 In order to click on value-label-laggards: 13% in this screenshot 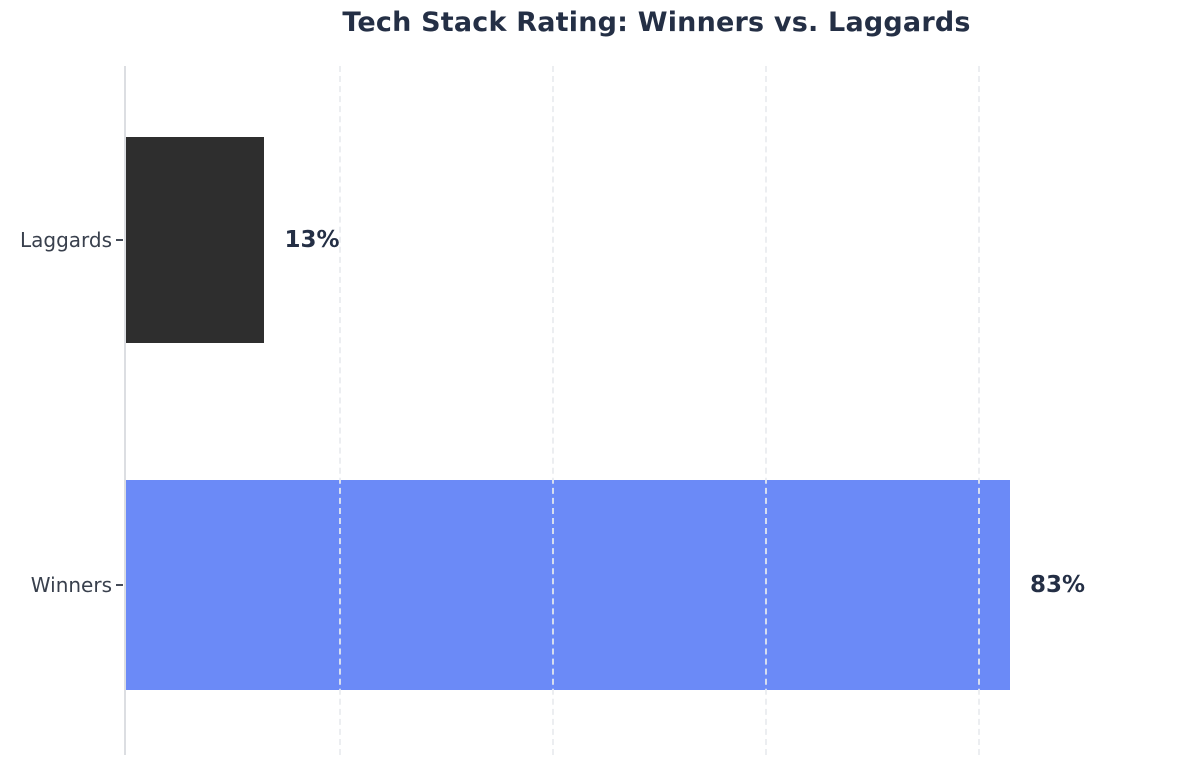, I will do `click(312, 240)`.